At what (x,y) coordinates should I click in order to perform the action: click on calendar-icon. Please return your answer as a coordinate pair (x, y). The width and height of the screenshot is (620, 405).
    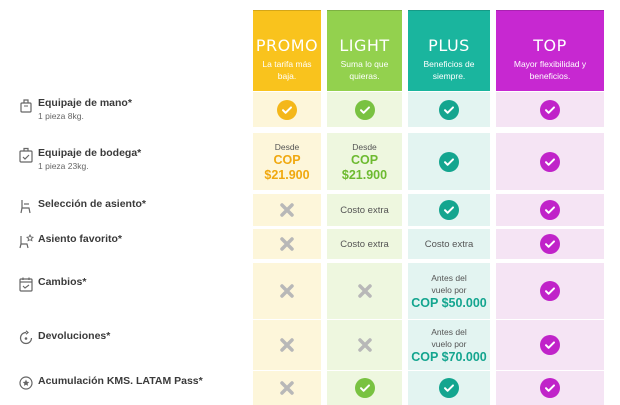
    Looking at the image, I should click on (26, 284).